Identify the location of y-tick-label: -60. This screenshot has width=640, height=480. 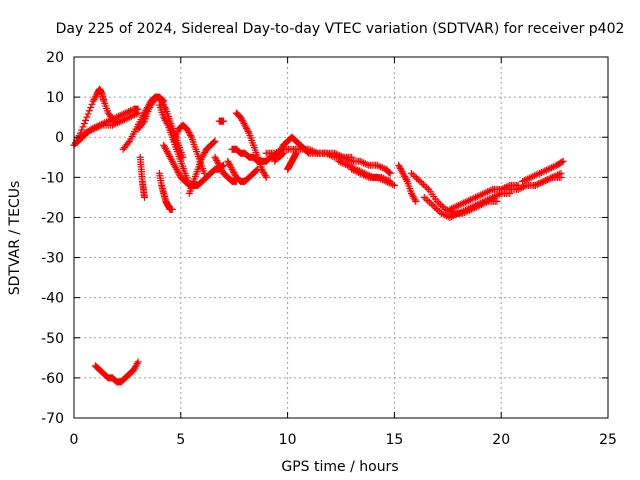
(52, 379).